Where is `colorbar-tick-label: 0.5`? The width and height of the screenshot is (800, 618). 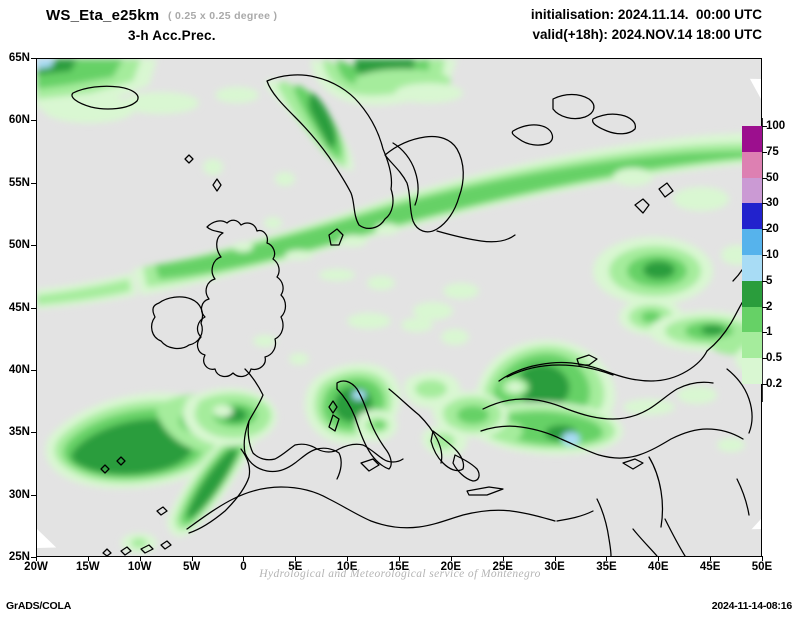 colorbar-tick-label: 0.5 is located at coordinates (774, 358).